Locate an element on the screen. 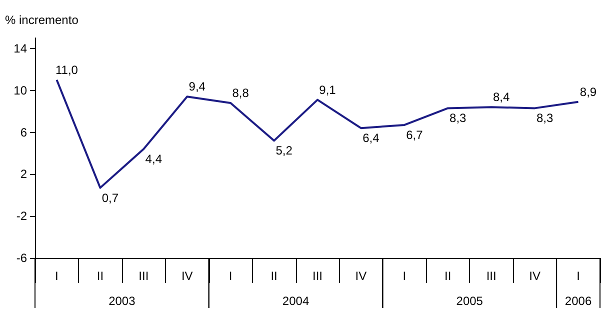 Image resolution: width=605 pixels, height=316 pixels. y-tick-label: 10 is located at coordinates (21, 90).